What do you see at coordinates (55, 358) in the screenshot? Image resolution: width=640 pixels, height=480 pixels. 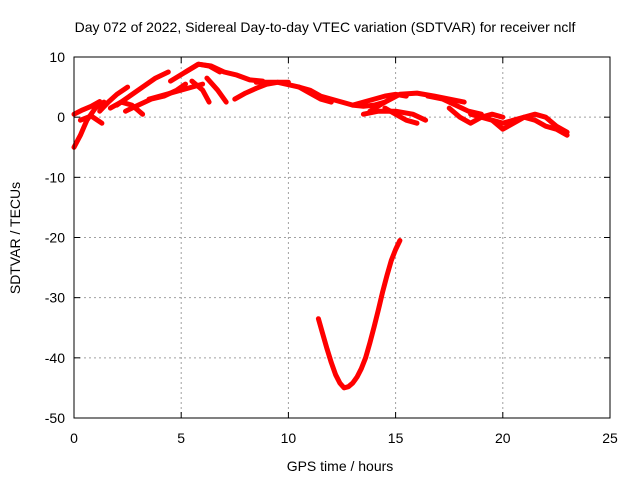 I see `y-tick-label: -40` at bounding box center [55, 358].